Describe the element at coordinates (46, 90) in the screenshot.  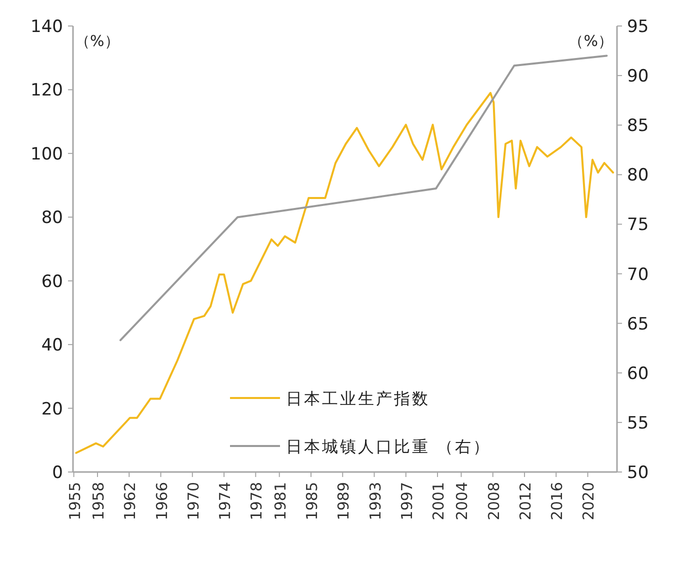
I see `y-tick-label: 120` at that location.